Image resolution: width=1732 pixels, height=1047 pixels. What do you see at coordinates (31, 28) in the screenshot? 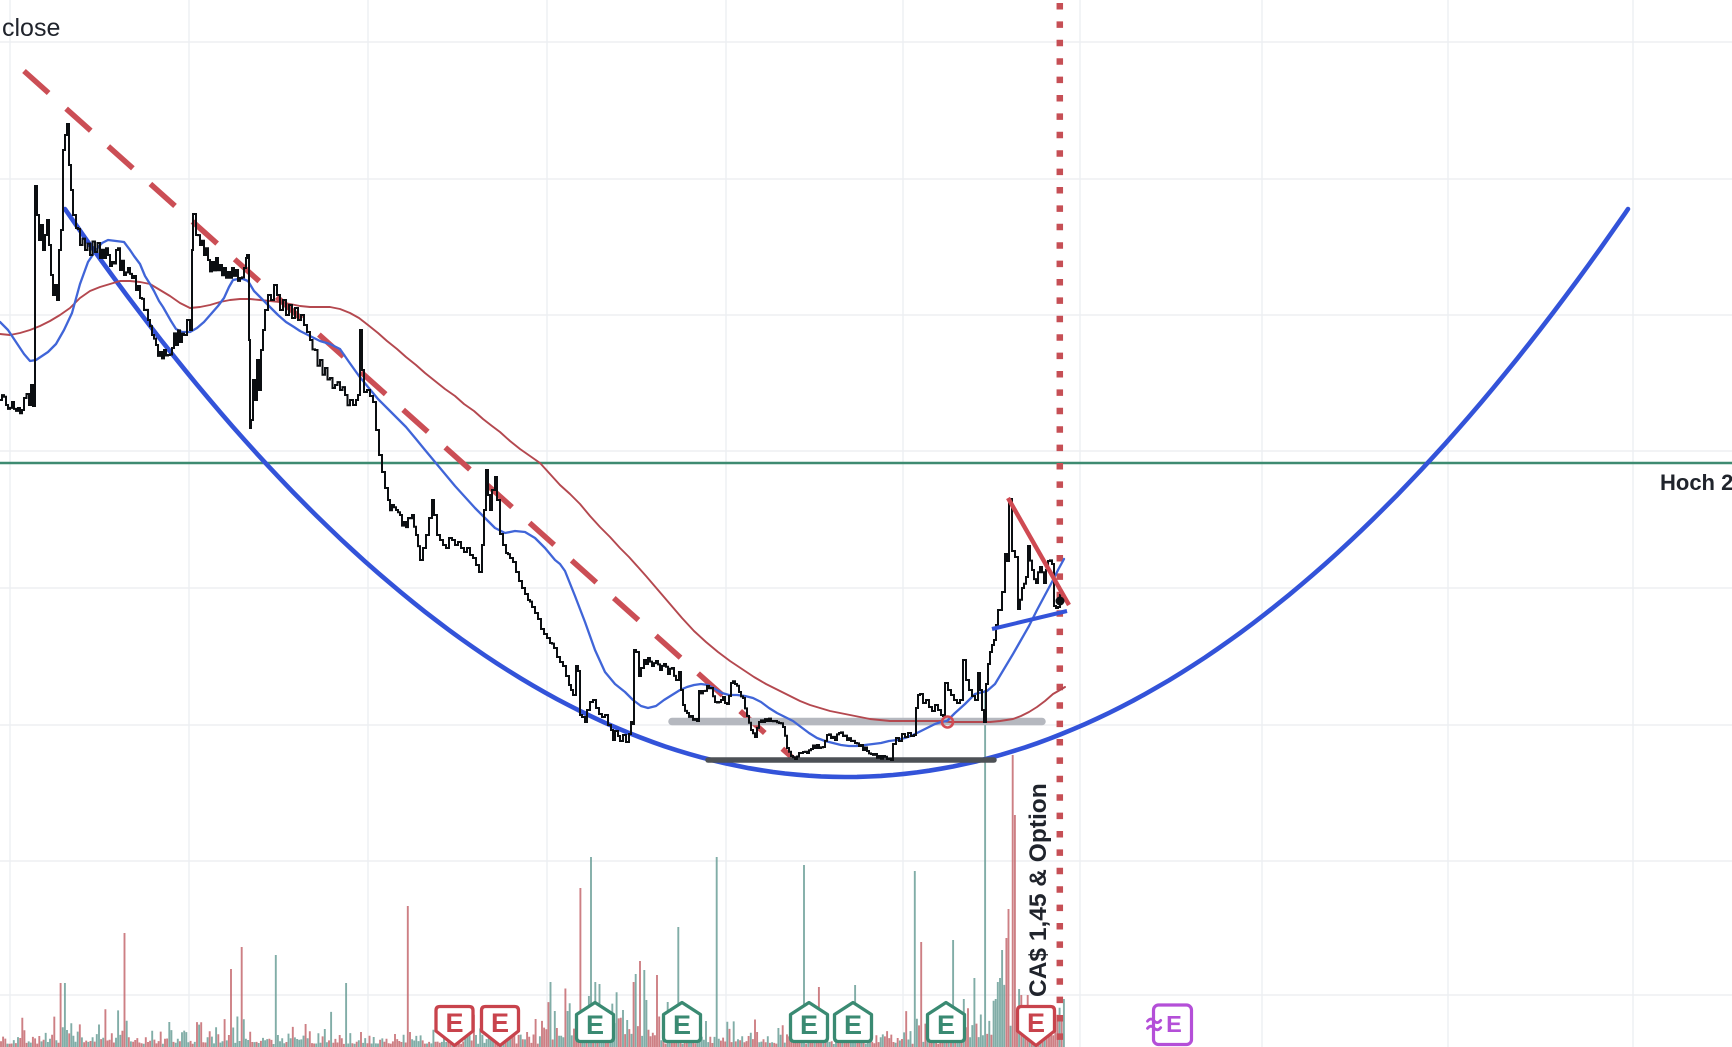
I see `svg-text: close` at bounding box center [31, 28].